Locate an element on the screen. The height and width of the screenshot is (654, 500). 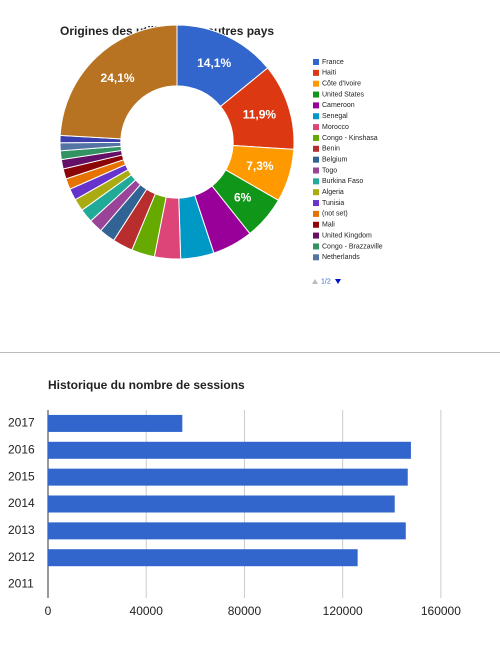
legend-label: Togo is located at coordinates (329, 170).